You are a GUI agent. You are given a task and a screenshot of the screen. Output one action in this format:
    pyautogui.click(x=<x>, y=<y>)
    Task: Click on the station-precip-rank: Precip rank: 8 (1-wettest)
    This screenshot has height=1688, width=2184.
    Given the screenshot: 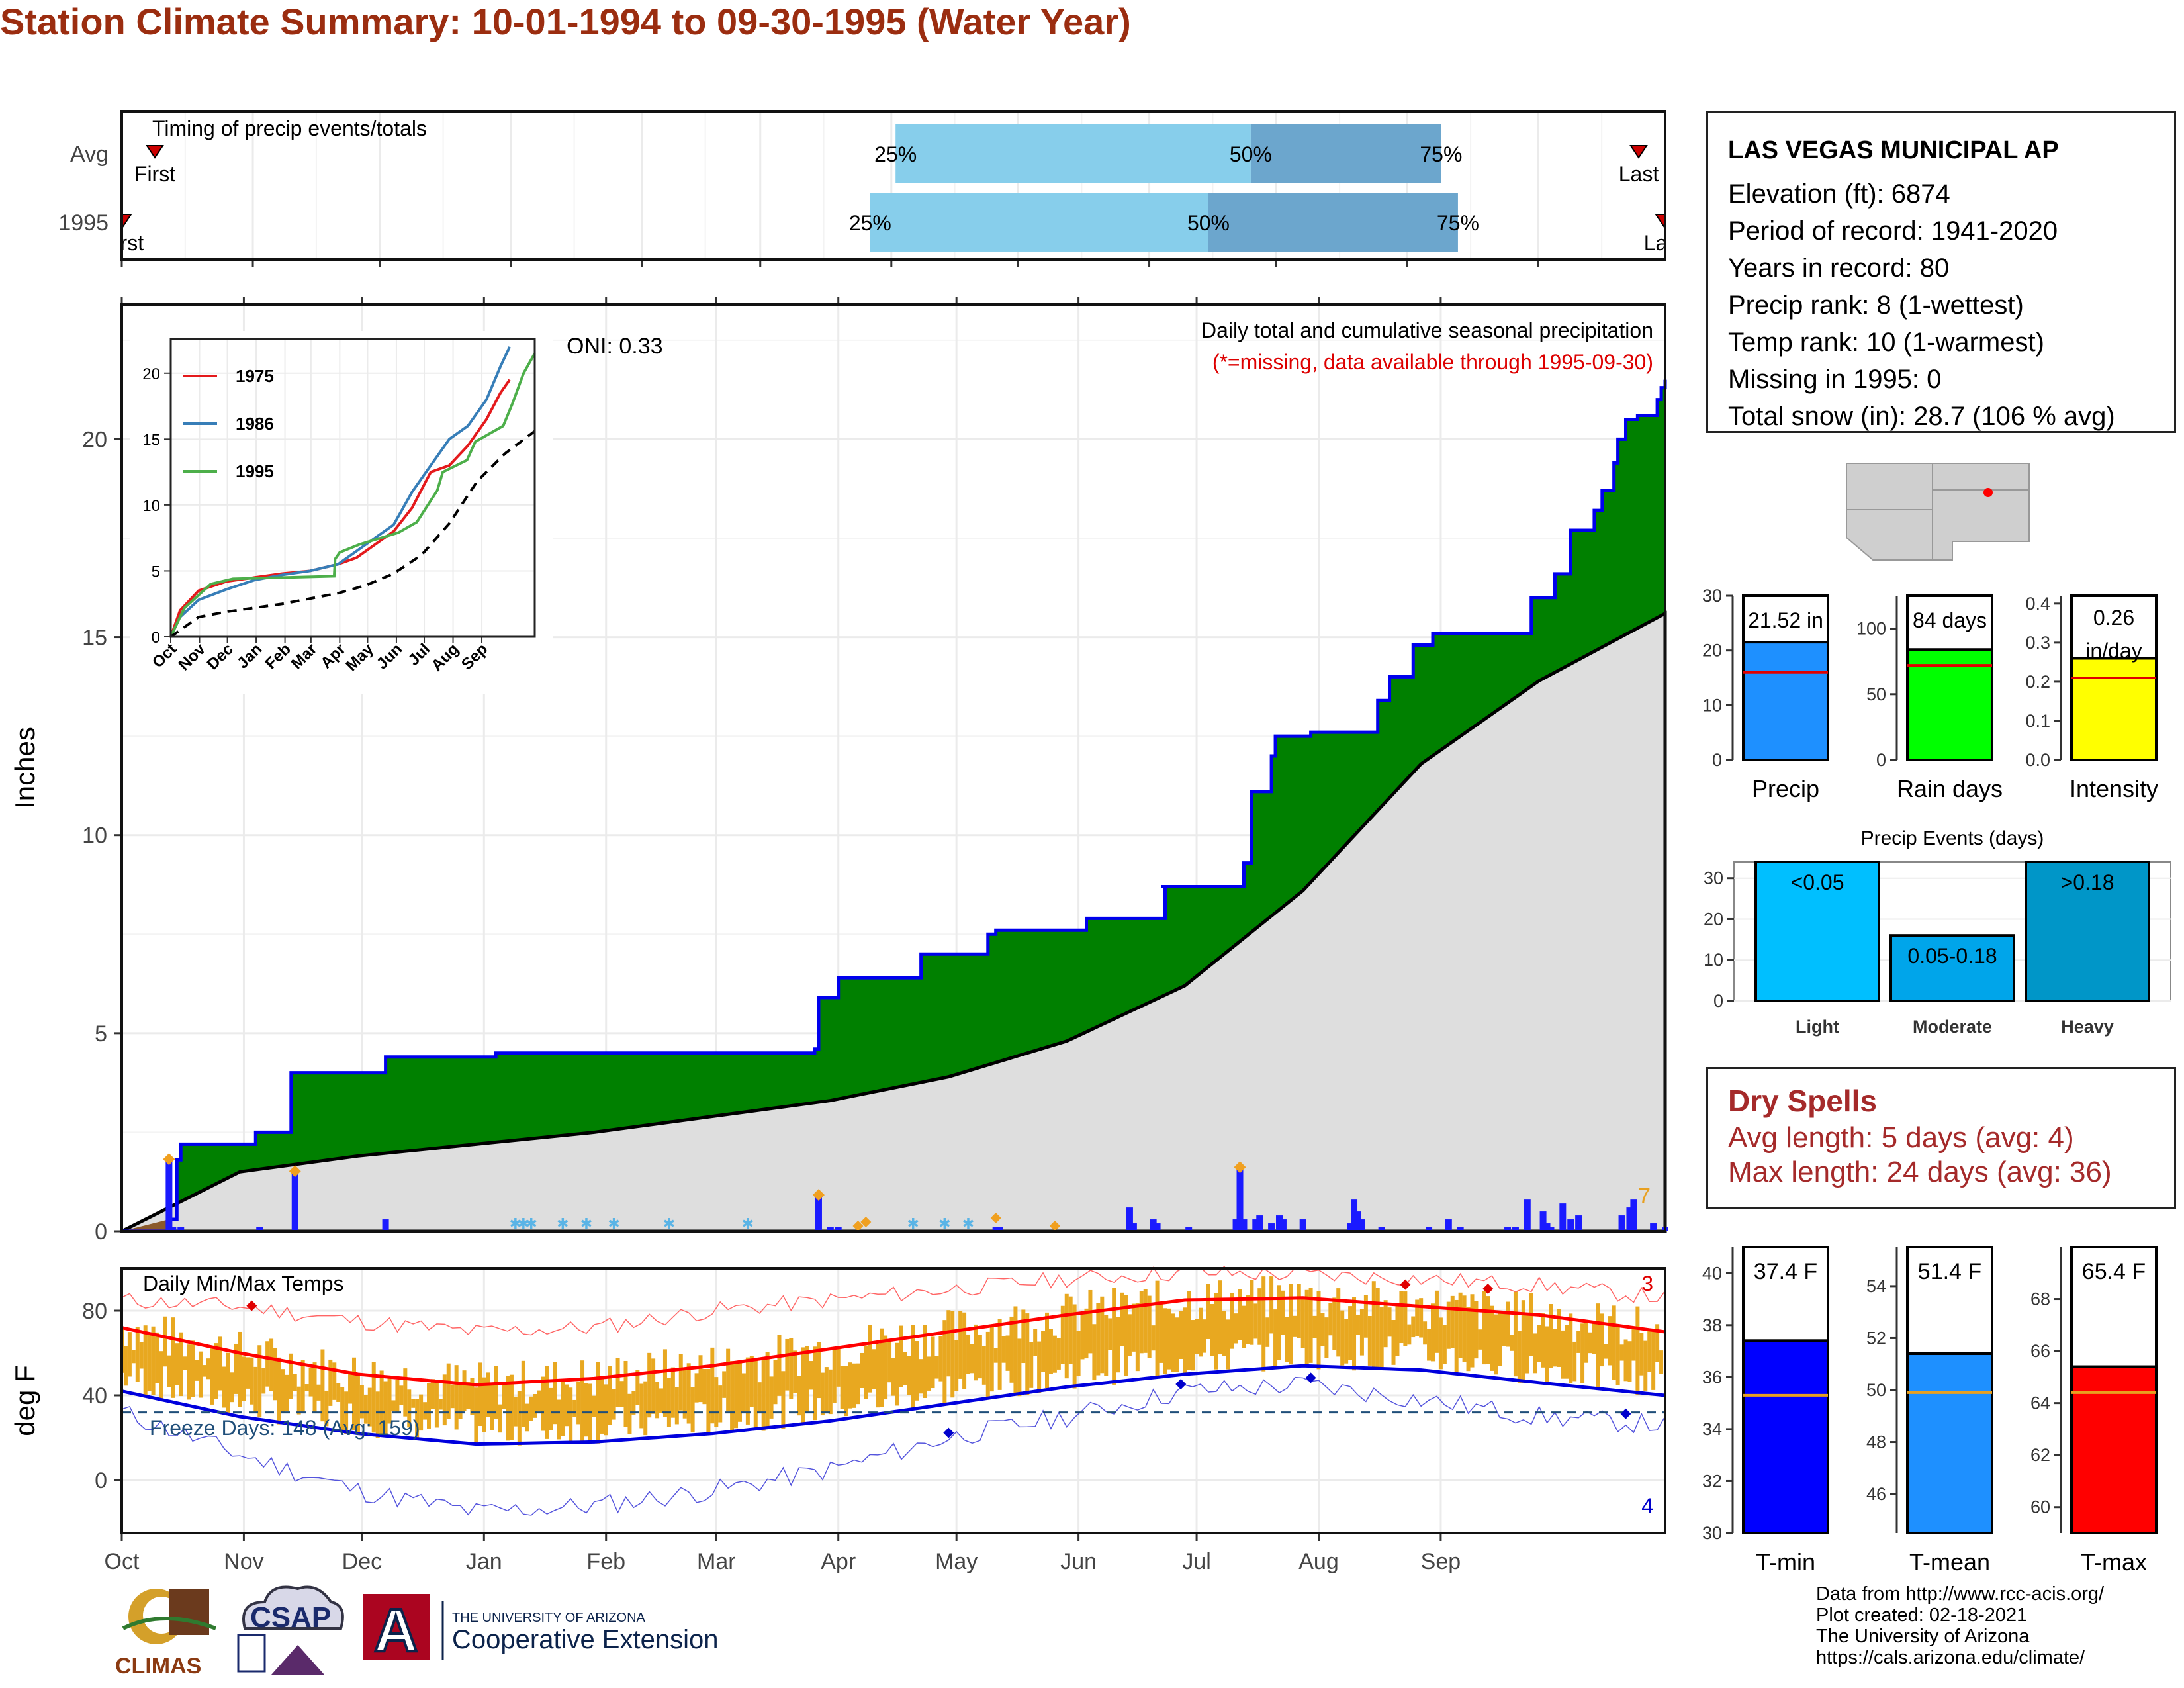 What is the action you would take?
    pyautogui.click(x=1876, y=305)
    